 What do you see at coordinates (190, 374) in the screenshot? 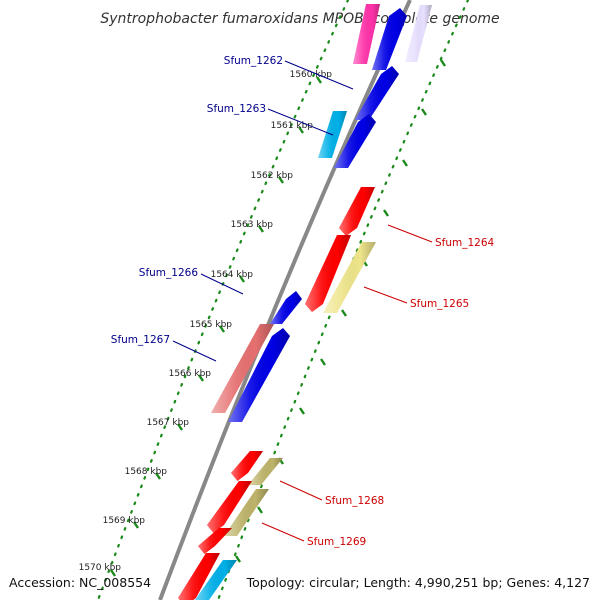
I see `ruler-label: 1566 kbp` at bounding box center [190, 374].